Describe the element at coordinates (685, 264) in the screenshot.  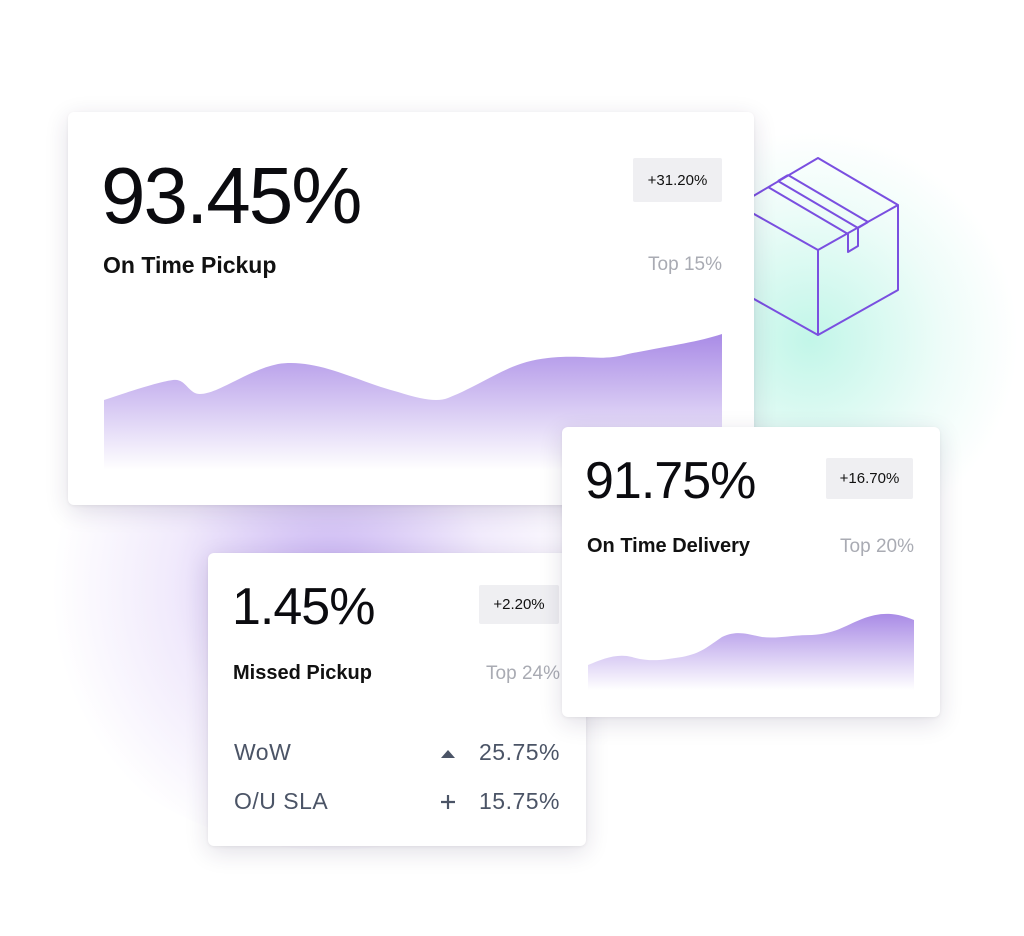
I see `rank: Top 15%` at that location.